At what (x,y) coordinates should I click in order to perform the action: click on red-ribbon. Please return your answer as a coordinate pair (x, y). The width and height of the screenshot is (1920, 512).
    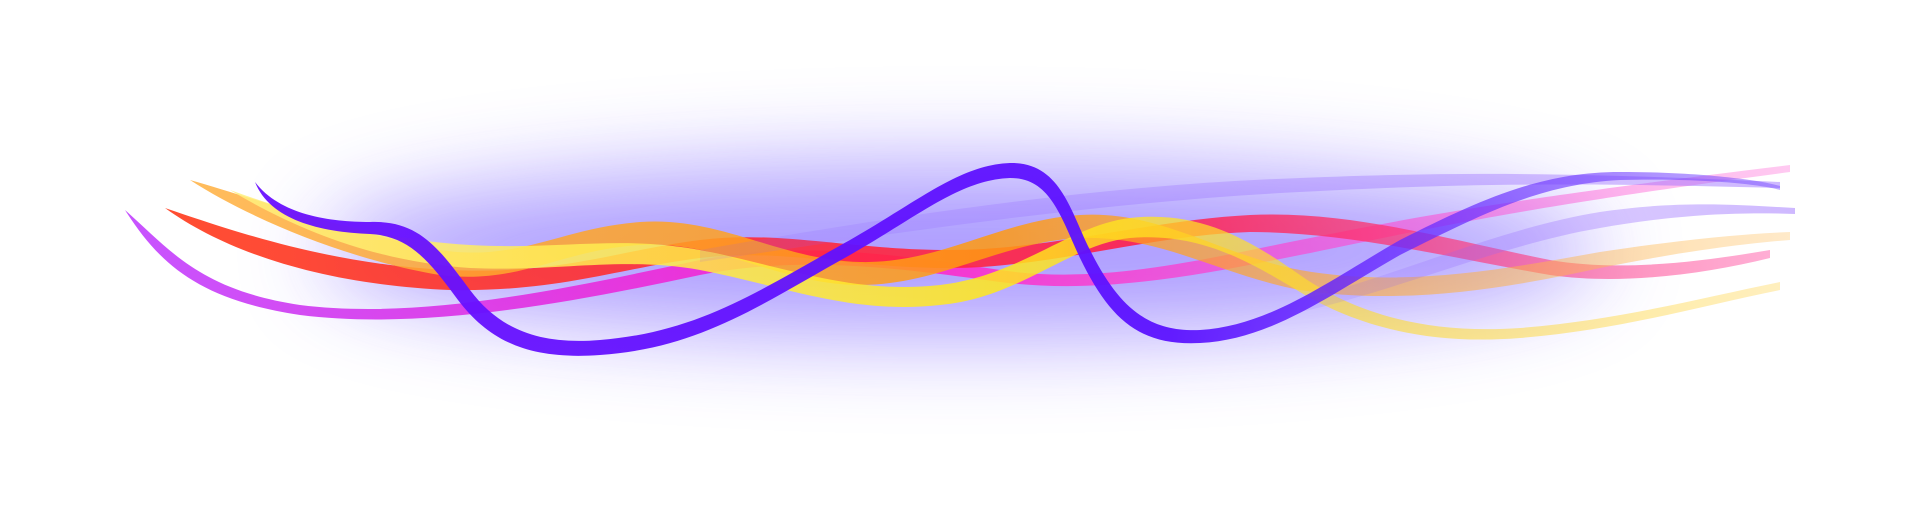
    Looking at the image, I should click on (967, 249).